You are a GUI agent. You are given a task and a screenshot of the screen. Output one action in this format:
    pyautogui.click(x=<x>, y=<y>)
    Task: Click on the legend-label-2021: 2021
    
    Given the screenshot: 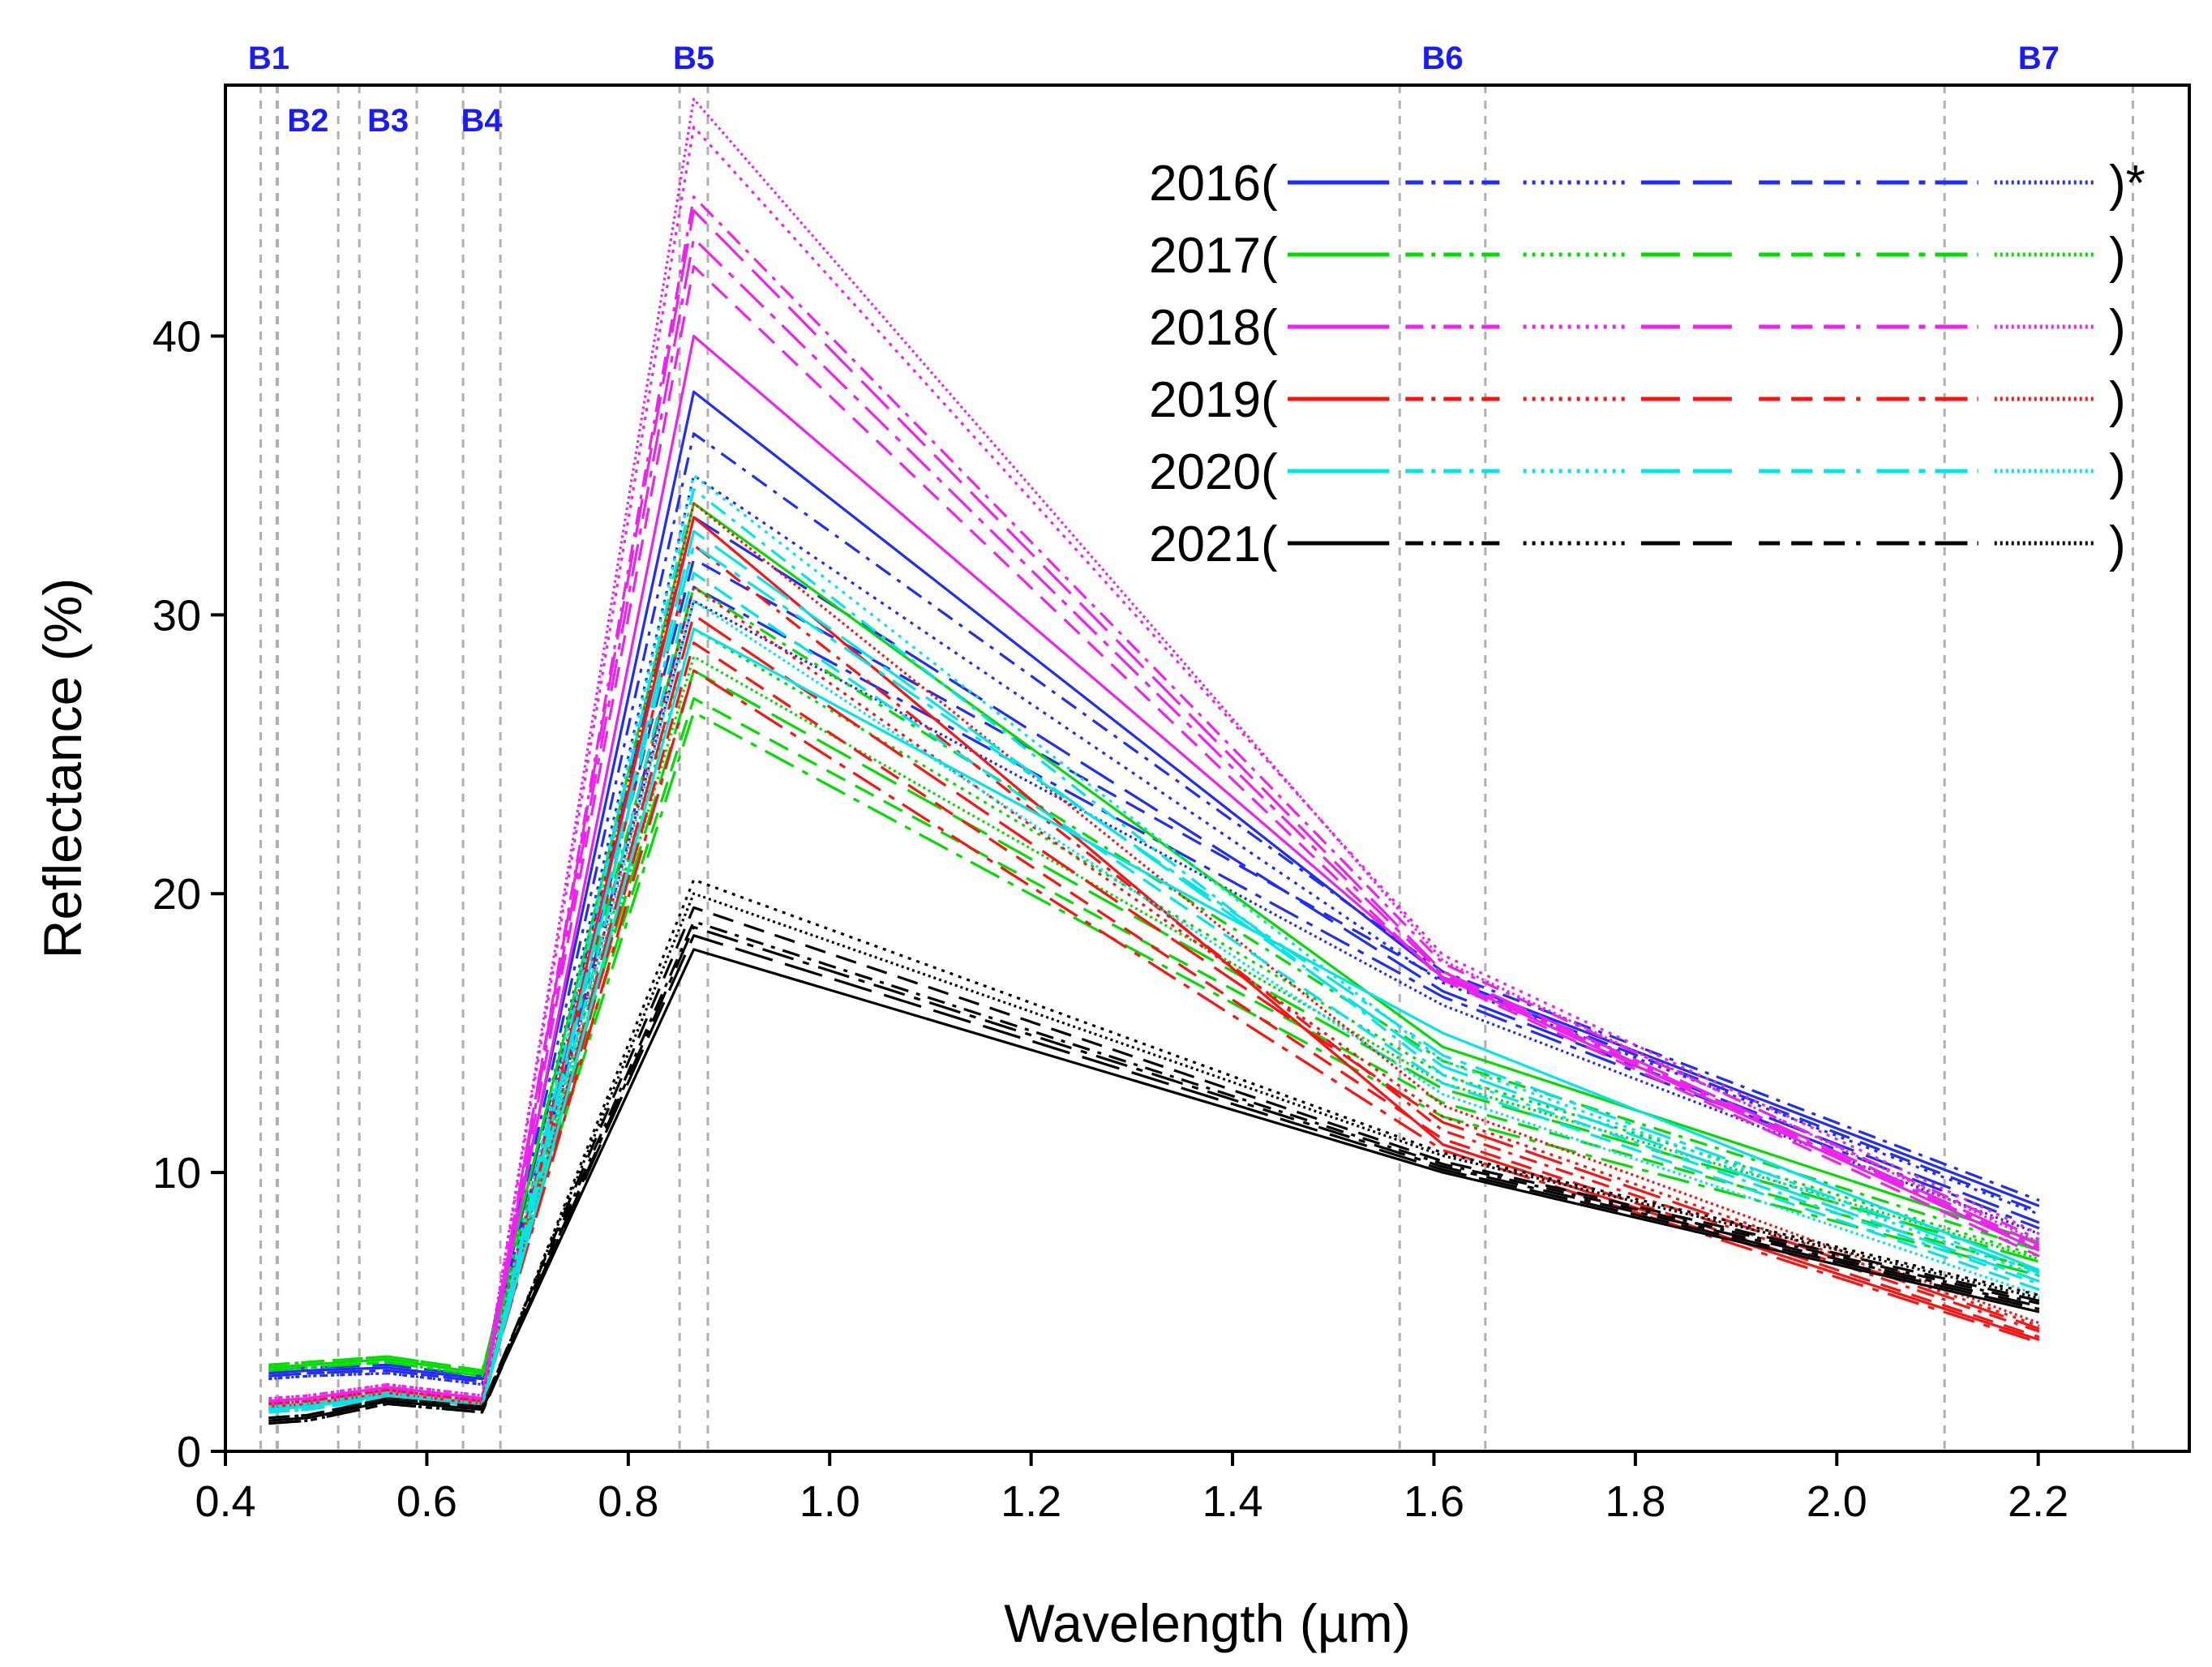 What is the action you would take?
    pyautogui.click(x=1205, y=544)
    